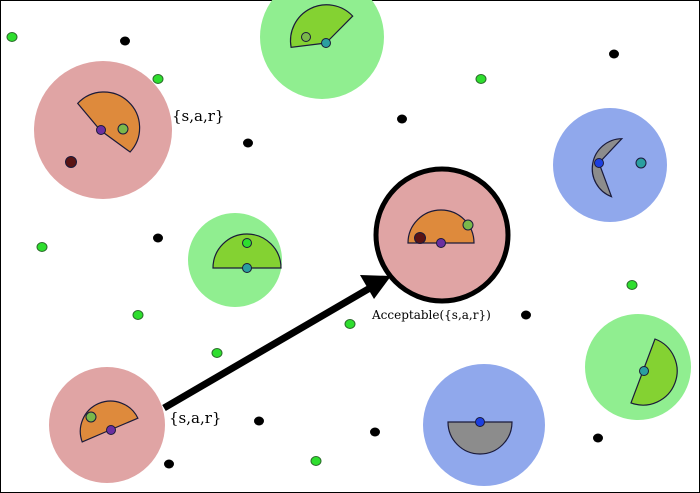 This screenshot has height=493, width=700. What do you see at coordinates (431, 315) in the screenshot?
I see `label-acceptable: Acceptable({s,a,r})` at bounding box center [431, 315].